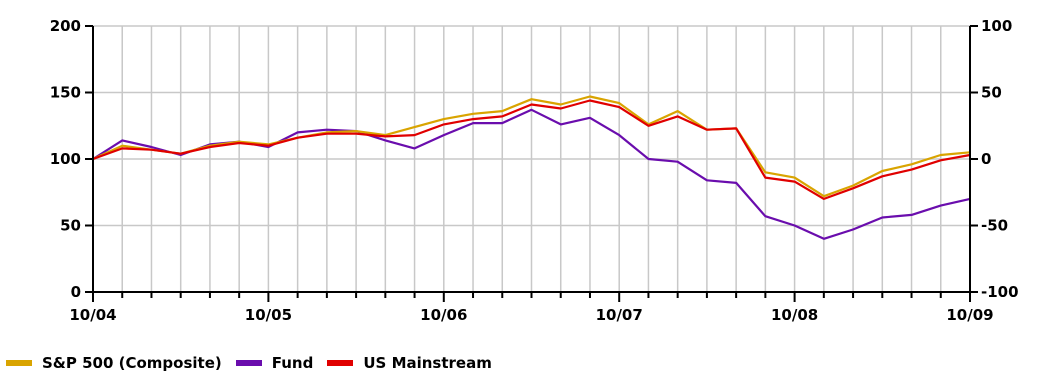  What do you see at coordinates (76, 292) in the screenshot?
I see `left-tick-label: 0` at bounding box center [76, 292].